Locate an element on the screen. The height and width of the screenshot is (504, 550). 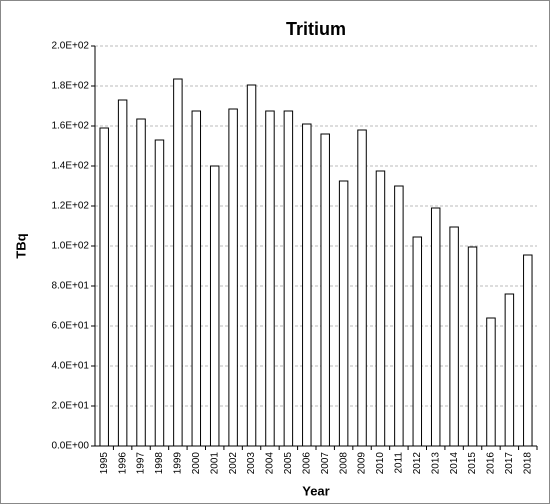
x-tick-label: 2004 is located at coordinates (270, 463).